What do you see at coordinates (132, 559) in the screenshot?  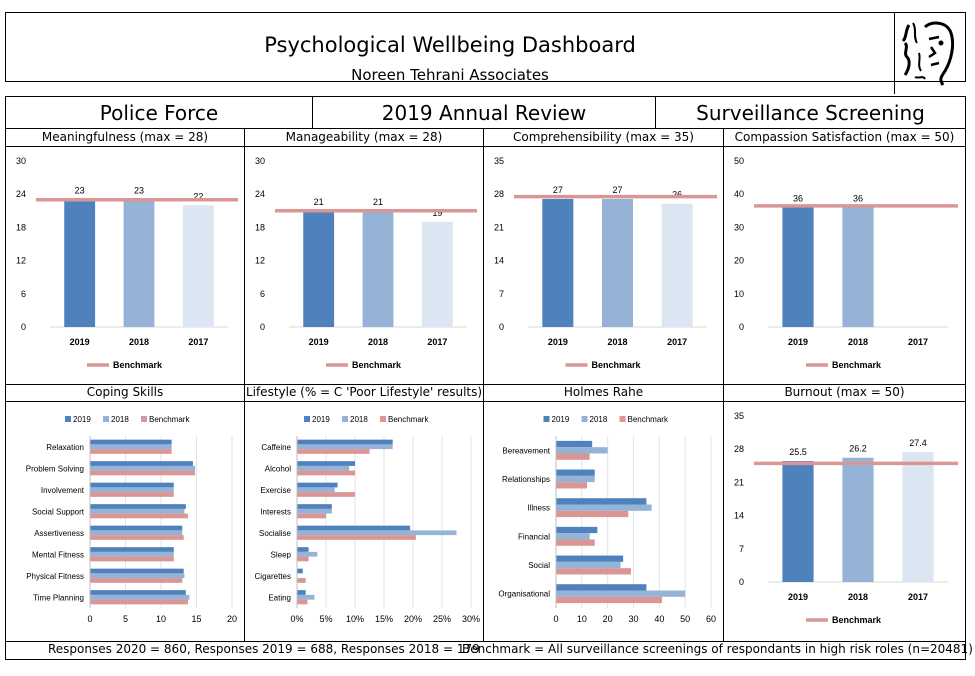 I see `bar-Mental Fitness-Benchmark` at bounding box center [132, 559].